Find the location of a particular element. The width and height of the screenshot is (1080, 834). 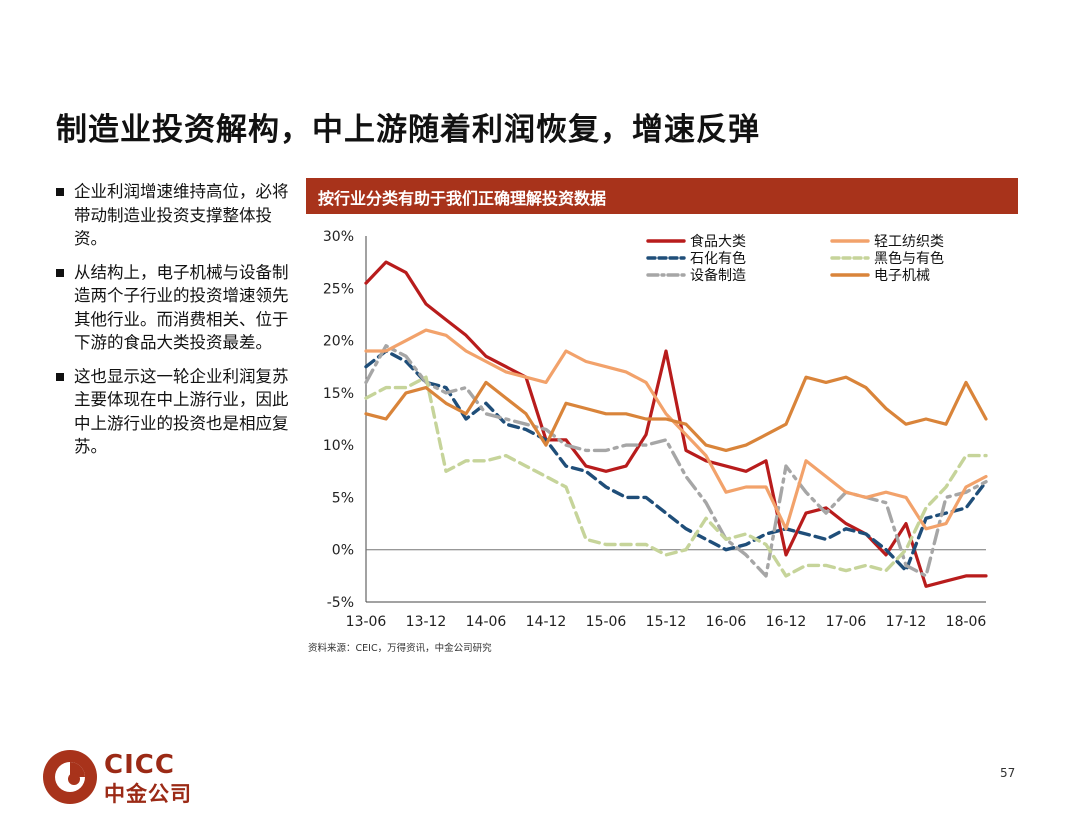

y-tick-label: 5% is located at coordinates (343, 498).